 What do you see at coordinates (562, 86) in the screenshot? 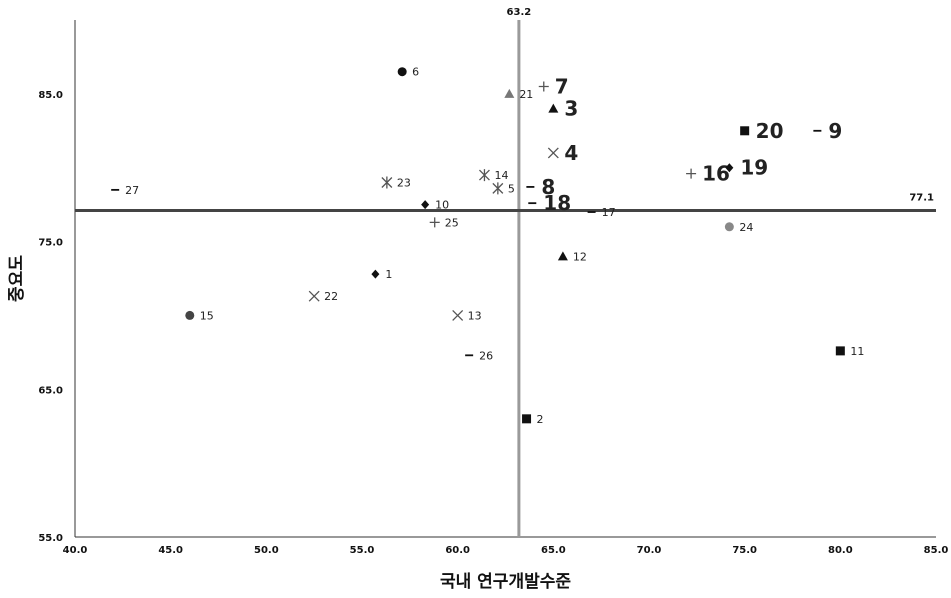
I see `point-label: 7` at bounding box center [562, 86].